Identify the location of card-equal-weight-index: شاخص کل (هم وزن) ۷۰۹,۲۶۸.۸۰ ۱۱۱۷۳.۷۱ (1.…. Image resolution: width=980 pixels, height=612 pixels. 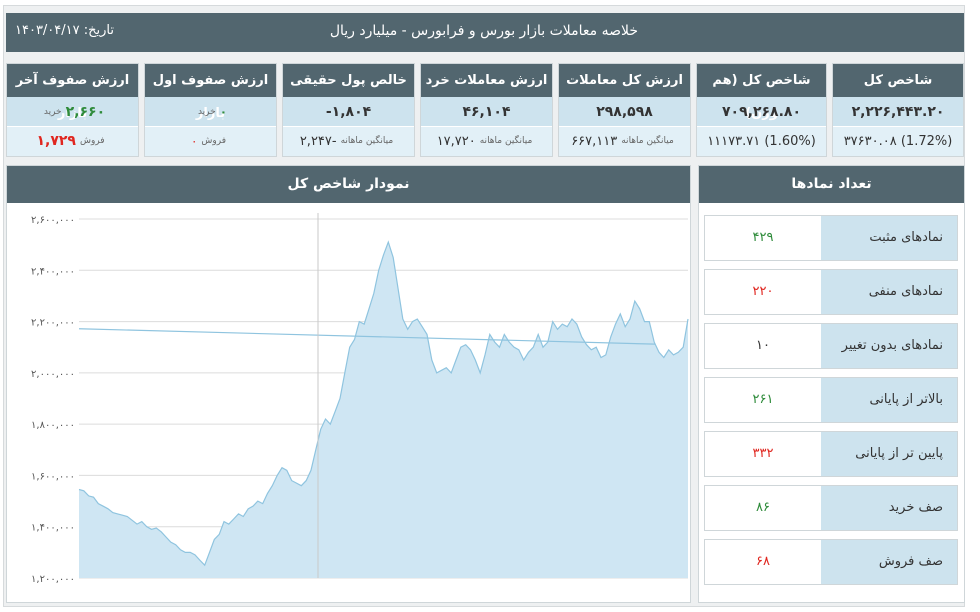
(761, 110).